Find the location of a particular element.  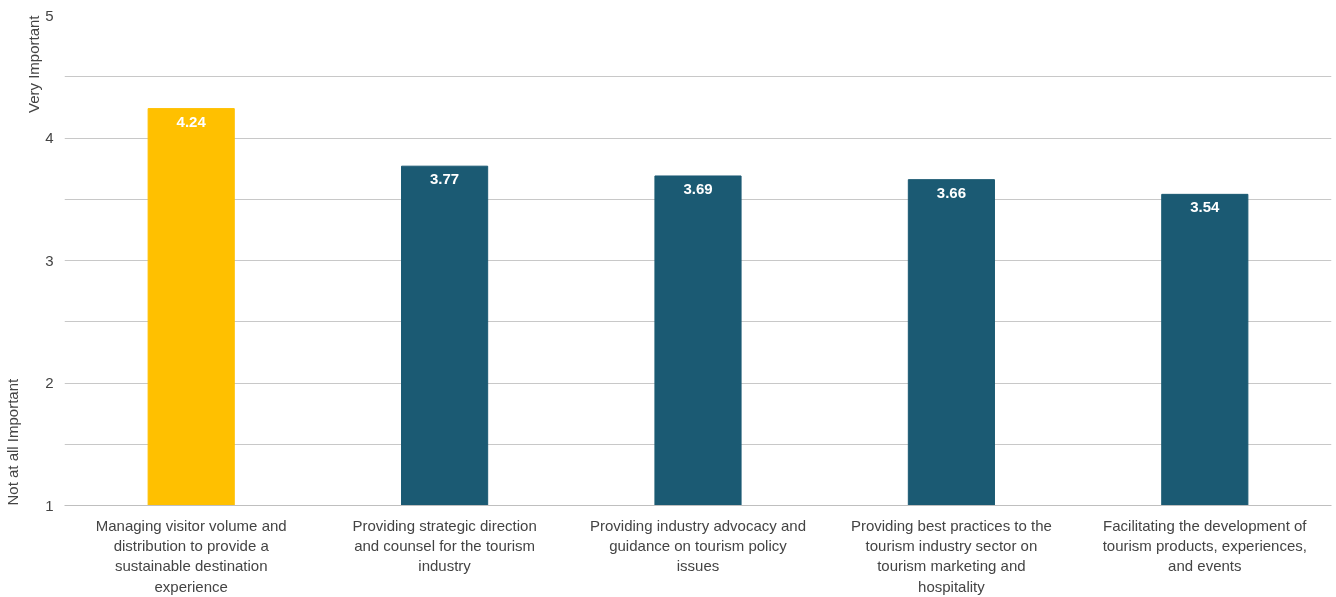

data-label: 3.77 is located at coordinates (445, 179).